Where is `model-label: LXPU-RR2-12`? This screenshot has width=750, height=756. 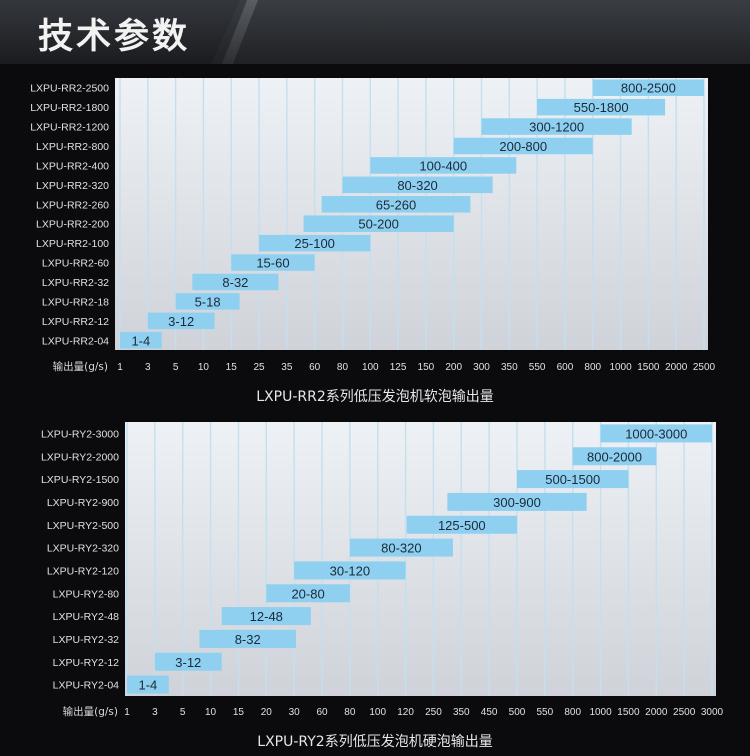
model-label: LXPU-RR2-12 is located at coordinates (75, 322).